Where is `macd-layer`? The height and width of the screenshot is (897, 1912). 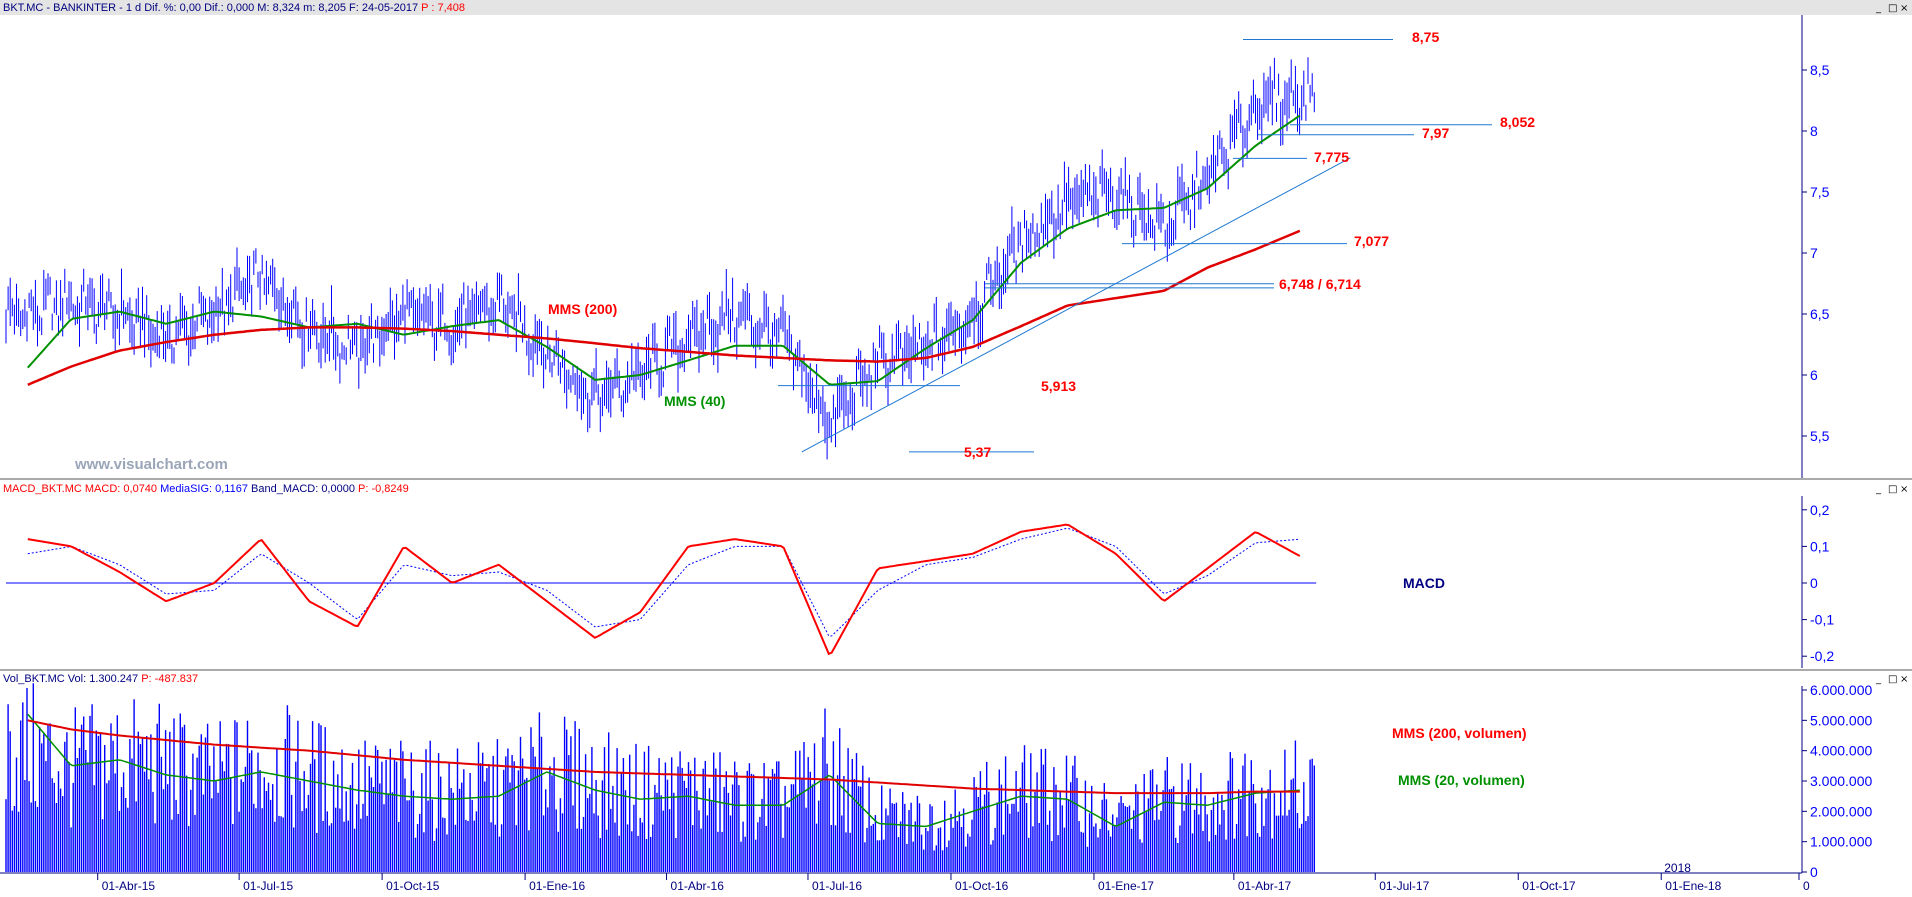
macd-layer is located at coordinates (661, 589).